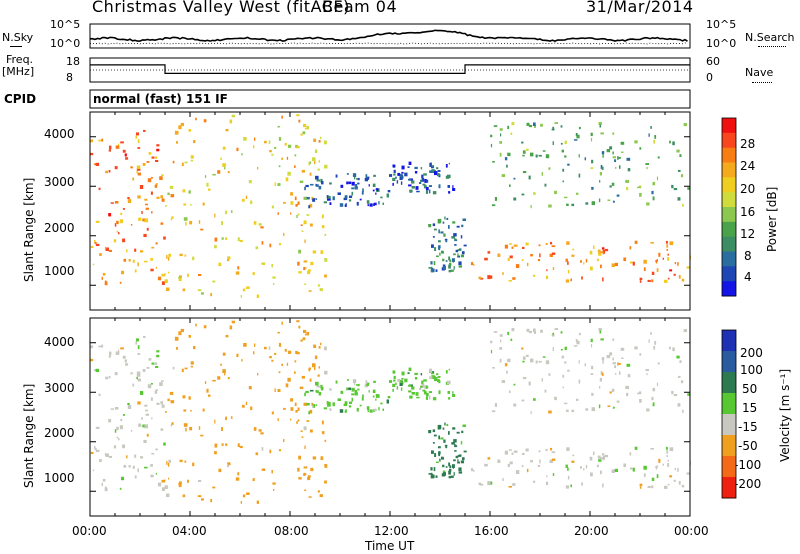 Image resolution: width=800 pixels, height=554 pixels. Describe the element at coordinates (691, 531) in the screenshot. I see `xtick: 00:00` at that location.